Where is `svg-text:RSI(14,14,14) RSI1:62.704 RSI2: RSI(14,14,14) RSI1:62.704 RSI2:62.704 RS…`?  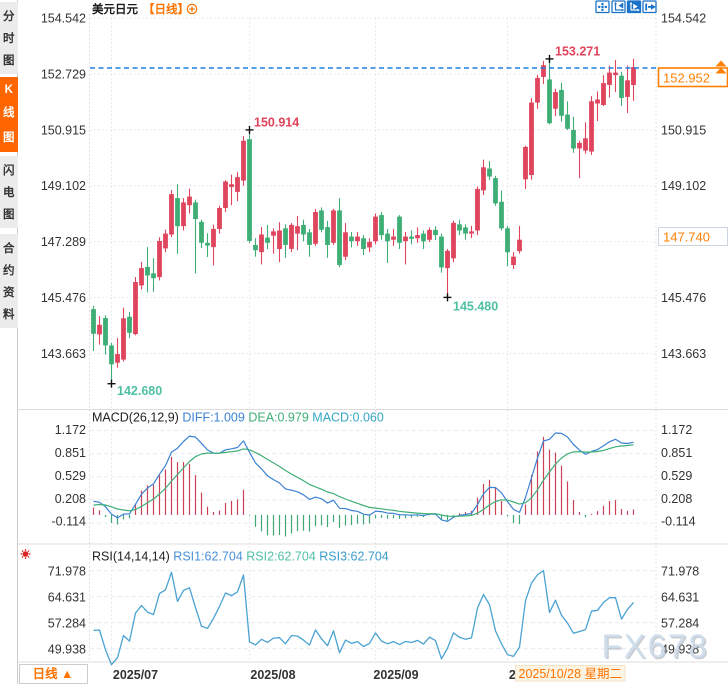 svg-text:RSI(14,14,14) RSI1:62.704 RSI2: RSI(14,14,14) RSI1:62.704 RSI2:62.704 RS… is located at coordinates (240, 557).